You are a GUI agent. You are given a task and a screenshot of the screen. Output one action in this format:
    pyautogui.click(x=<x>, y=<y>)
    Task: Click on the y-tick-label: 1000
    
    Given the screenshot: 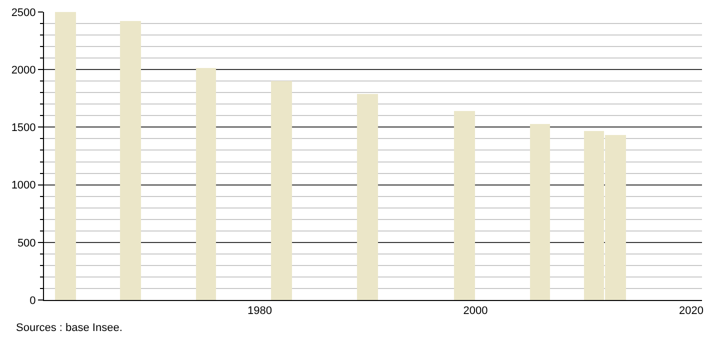 What is the action you would take?
    pyautogui.click(x=23, y=186)
    